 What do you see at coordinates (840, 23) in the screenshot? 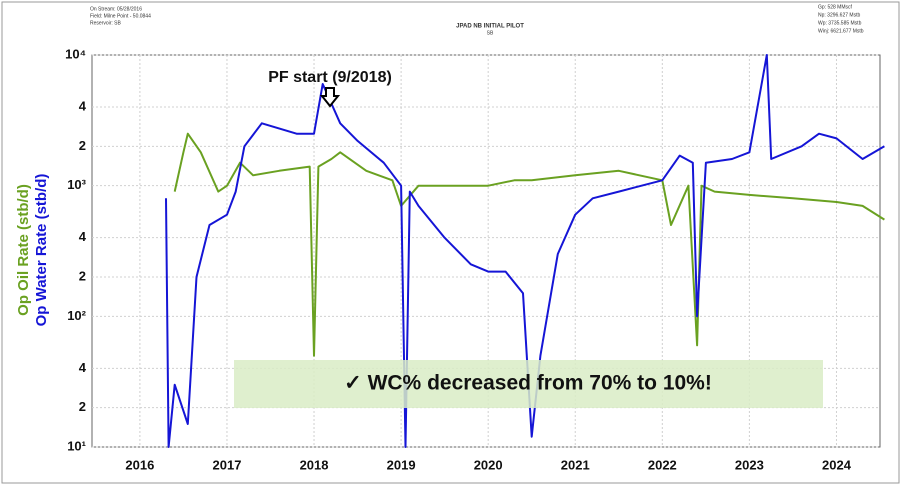
I see `header-right: Wp: 3735.585 Mstb` at bounding box center [840, 23].